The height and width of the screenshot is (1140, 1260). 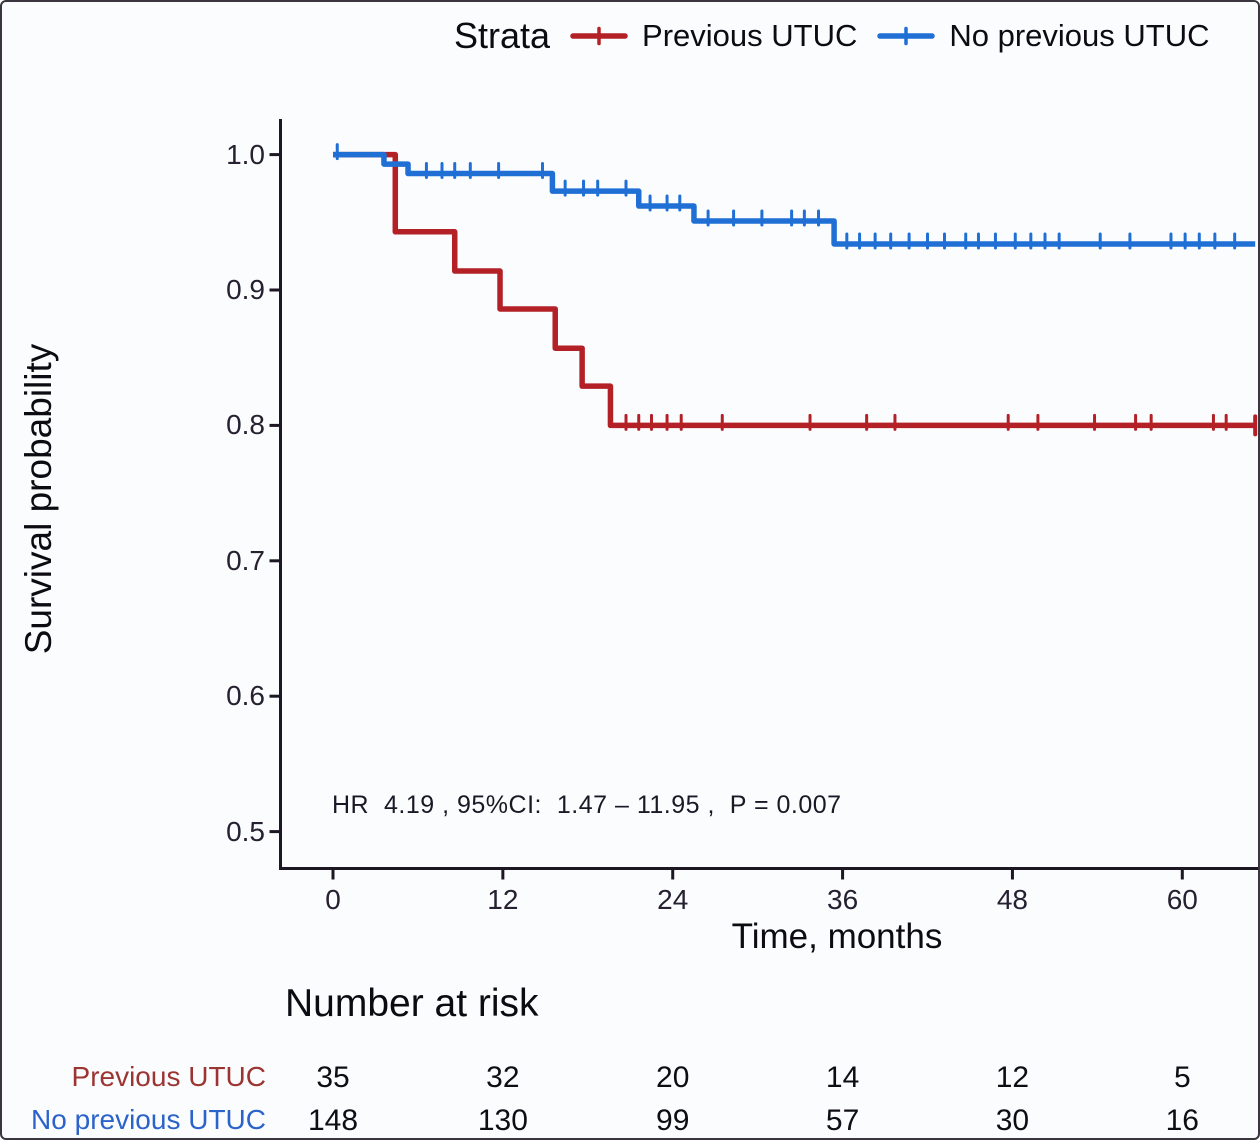 I want to click on y-tick-label: 0.7, so click(x=245, y=560).